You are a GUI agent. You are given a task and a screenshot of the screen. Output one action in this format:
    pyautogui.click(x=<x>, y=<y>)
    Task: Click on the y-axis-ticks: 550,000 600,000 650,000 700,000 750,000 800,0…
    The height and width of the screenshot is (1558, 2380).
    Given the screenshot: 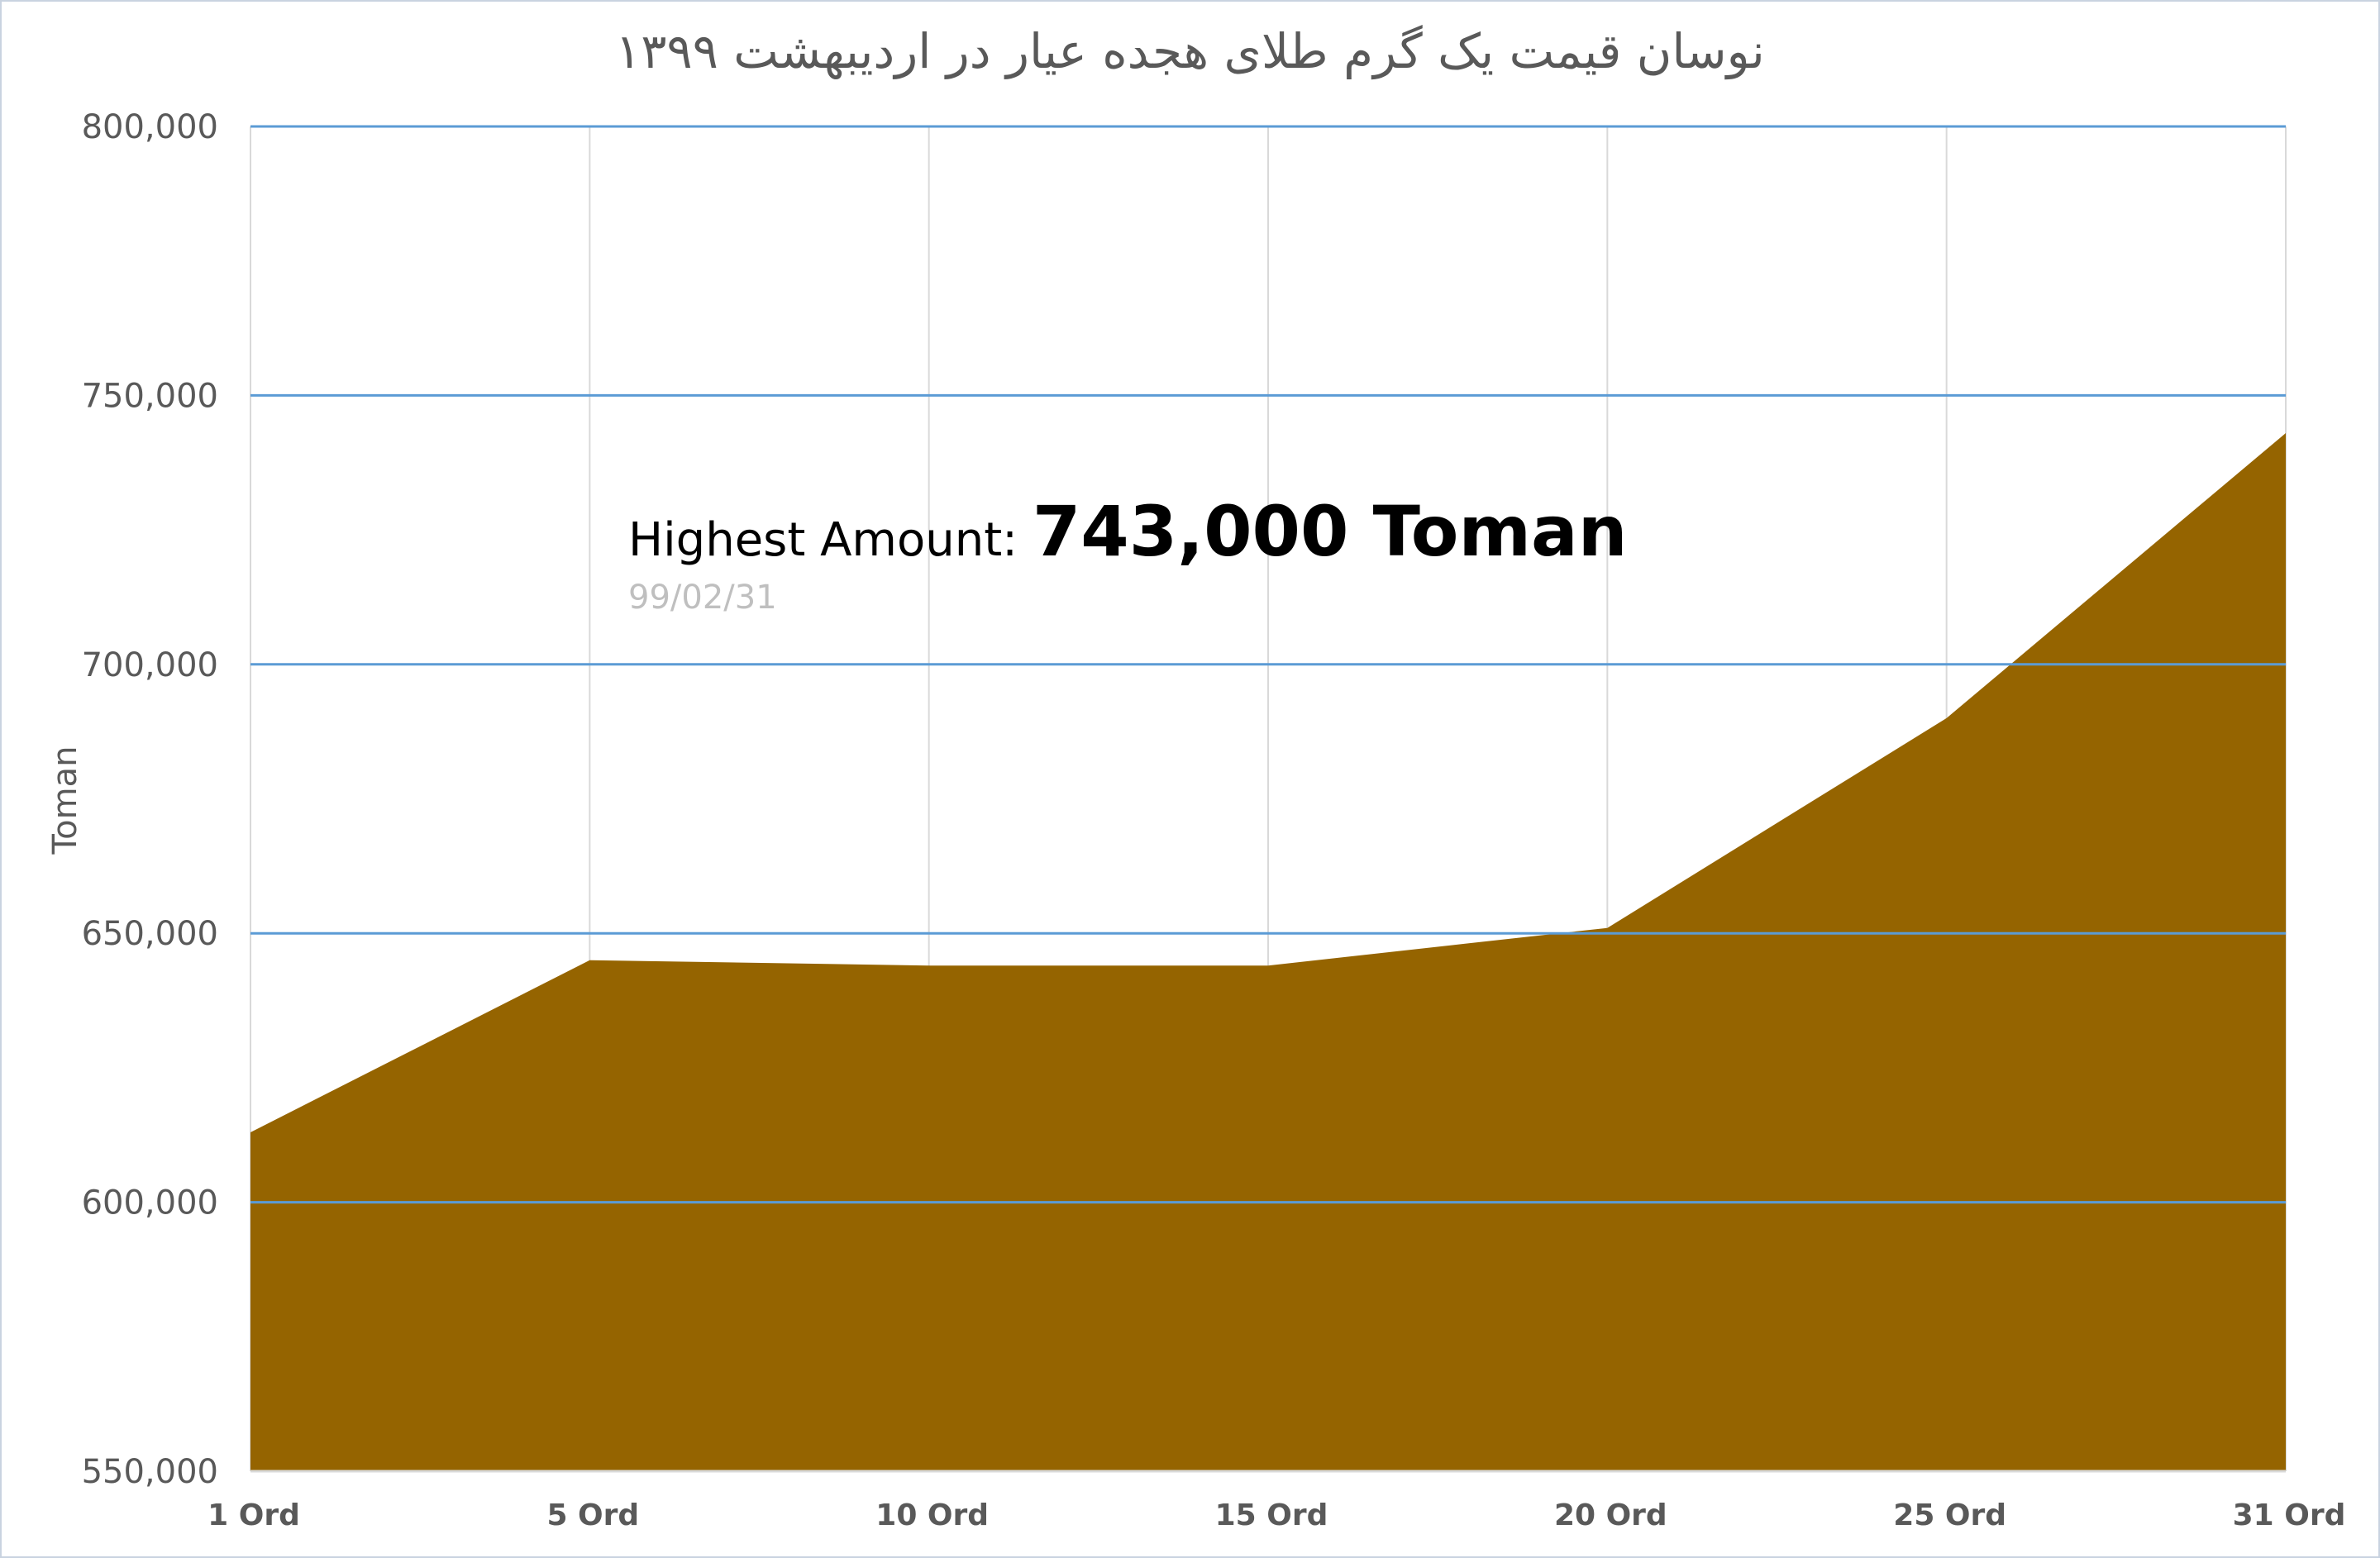 What is the action you would take?
    pyautogui.click(x=150, y=799)
    